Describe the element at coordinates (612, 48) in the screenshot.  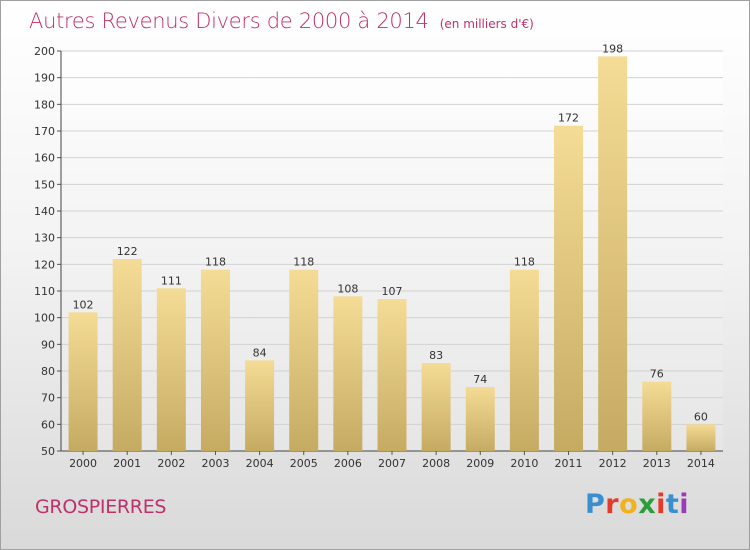
I see `bar-value-label: 198` at that location.